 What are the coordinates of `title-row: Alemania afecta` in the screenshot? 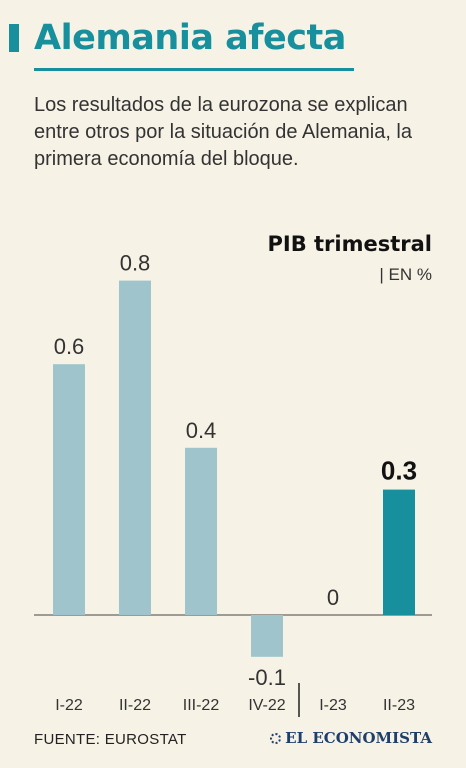 It's located at (233, 48).